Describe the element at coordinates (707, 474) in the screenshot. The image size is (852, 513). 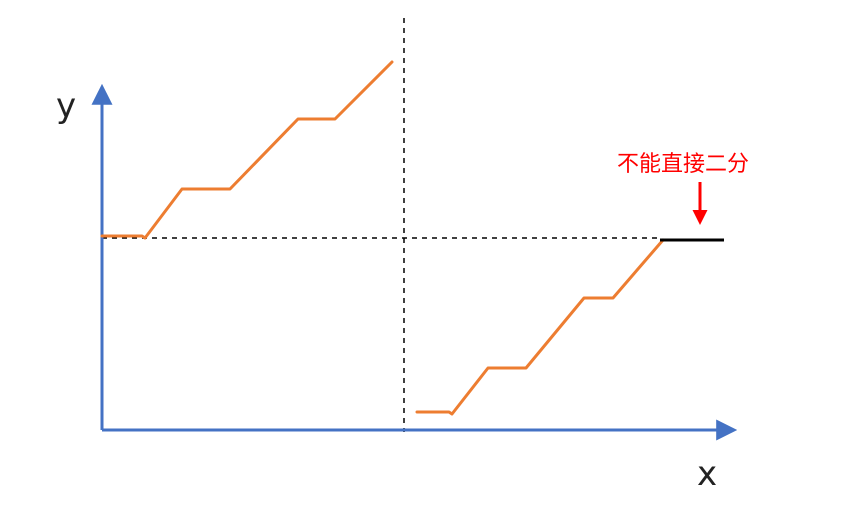
I see `x-axis-label: x` at that location.